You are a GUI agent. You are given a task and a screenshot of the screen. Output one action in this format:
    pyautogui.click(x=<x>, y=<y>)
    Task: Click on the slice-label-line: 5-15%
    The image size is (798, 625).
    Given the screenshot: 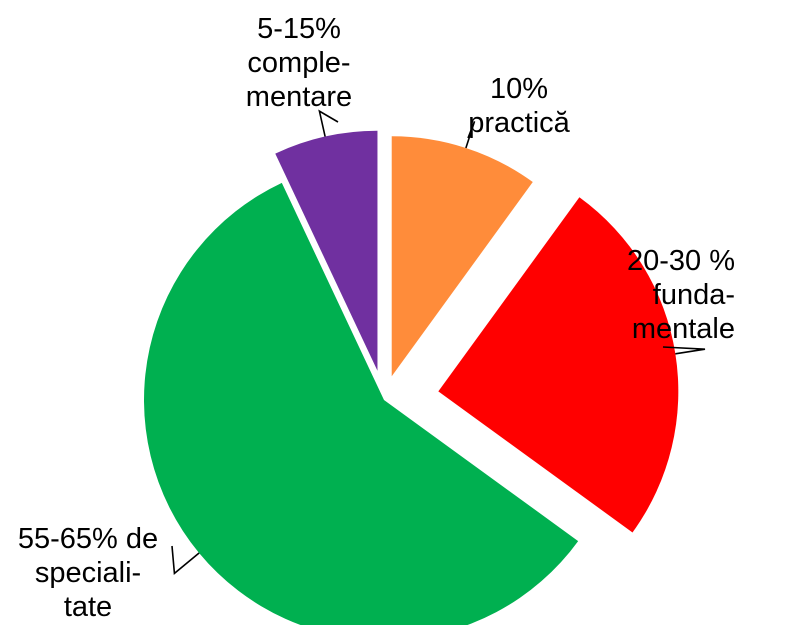 What is the action you would take?
    pyautogui.click(x=299, y=29)
    